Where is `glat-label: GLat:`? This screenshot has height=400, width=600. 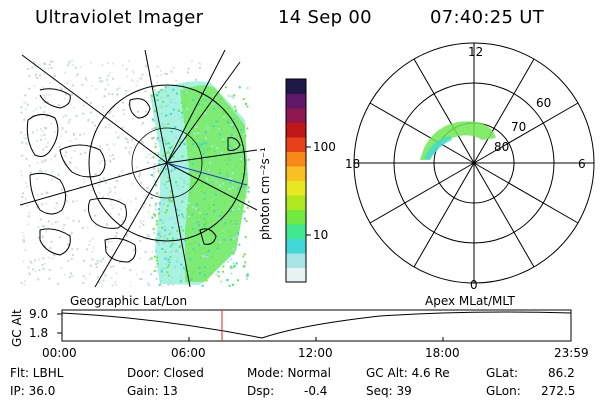
glat-label: GLat: is located at coordinates (502, 373).